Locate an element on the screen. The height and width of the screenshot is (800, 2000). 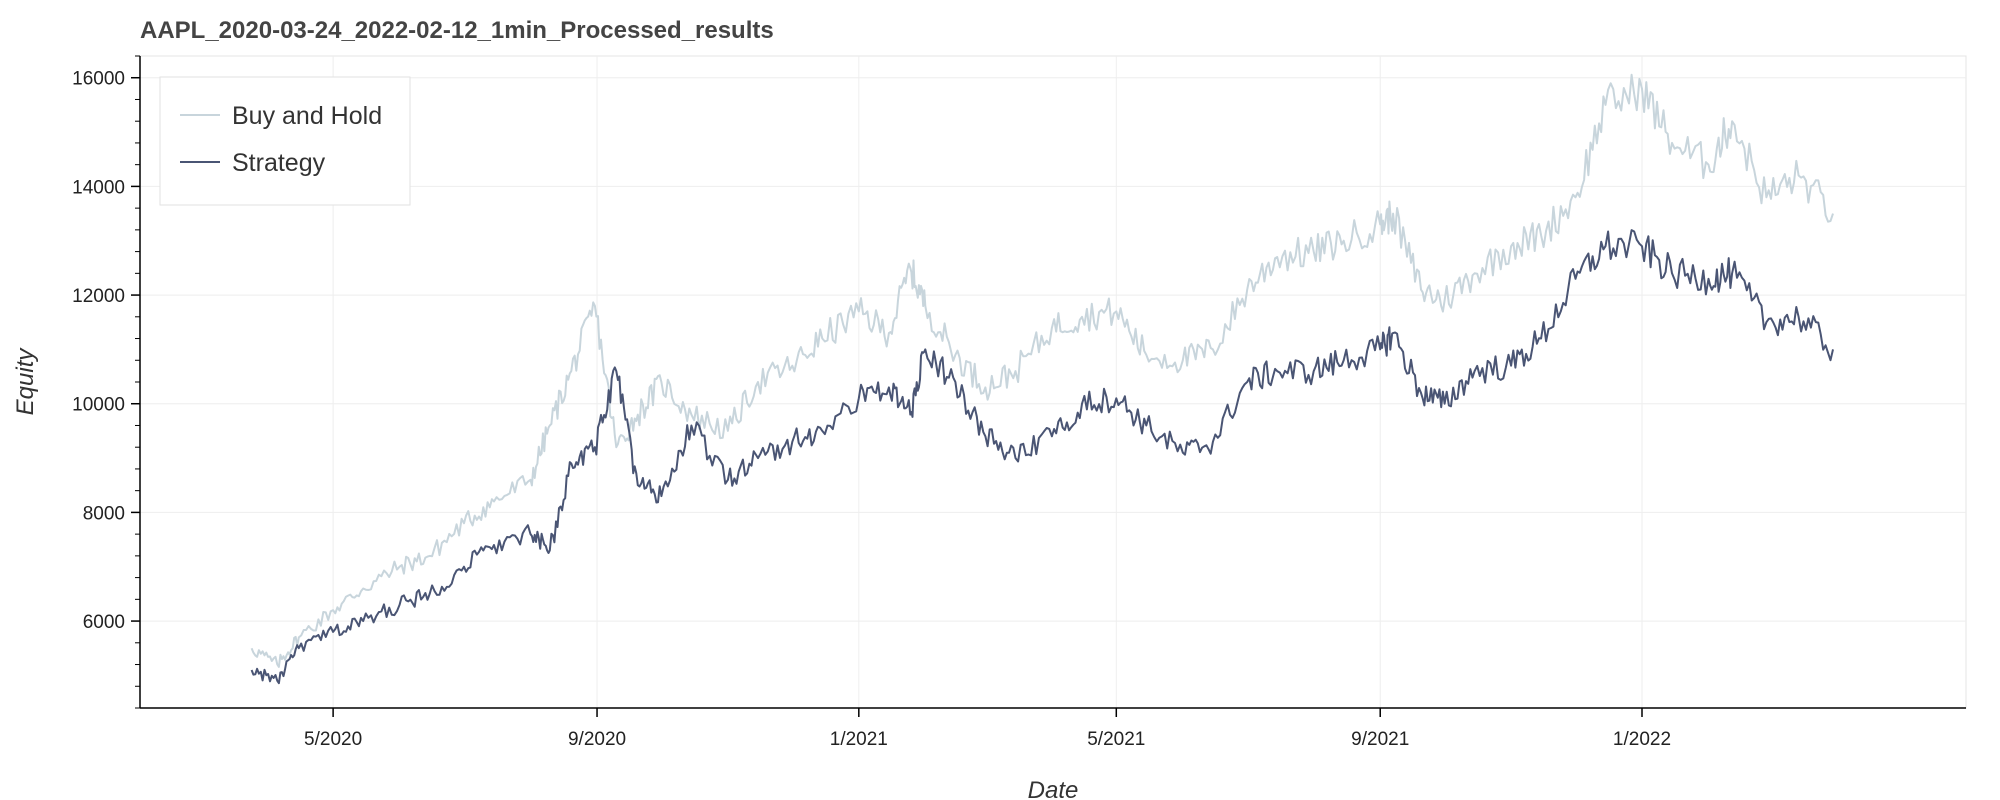
y-tick-label: 16000 is located at coordinates (98, 79).